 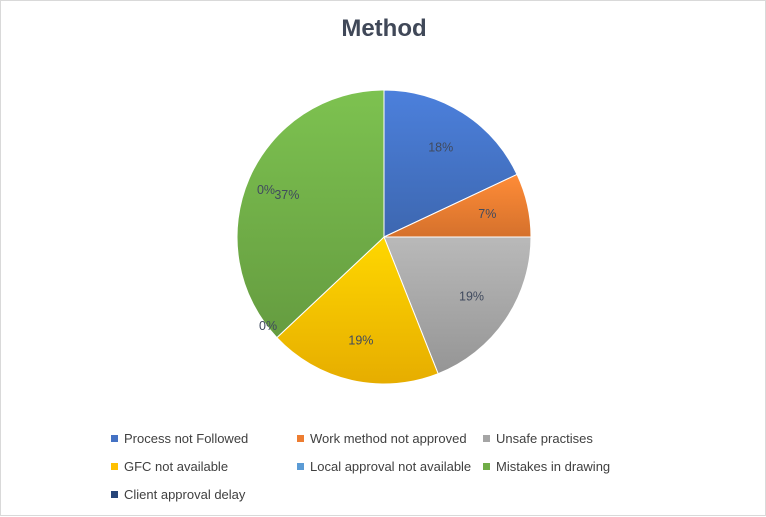 I want to click on data-label-gfc-not-available: 19%, so click(x=360, y=340).